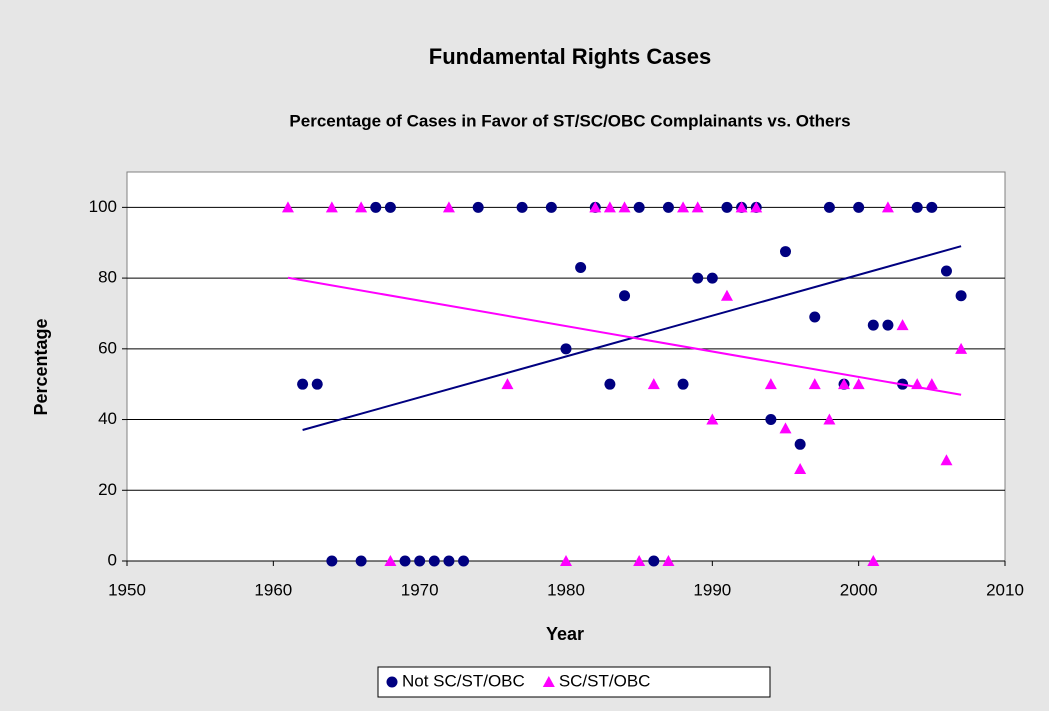  What do you see at coordinates (420, 589) in the screenshot?
I see `x-tick-label: 1970` at bounding box center [420, 589].